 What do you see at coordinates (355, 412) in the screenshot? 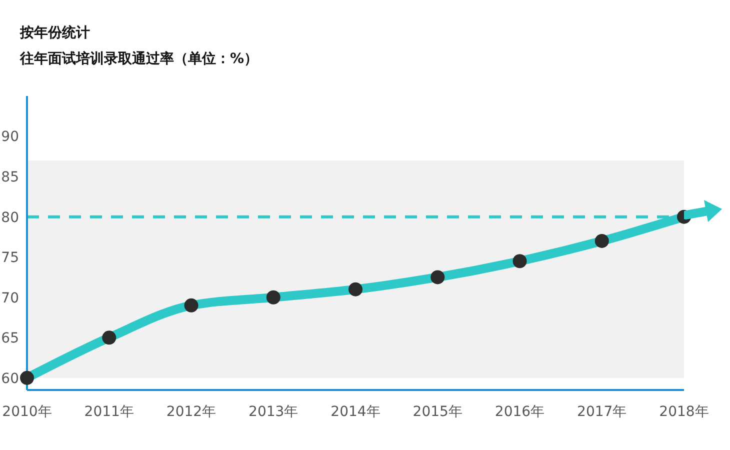
I see `x-tick-label: 2014年` at bounding box center [355, 412].